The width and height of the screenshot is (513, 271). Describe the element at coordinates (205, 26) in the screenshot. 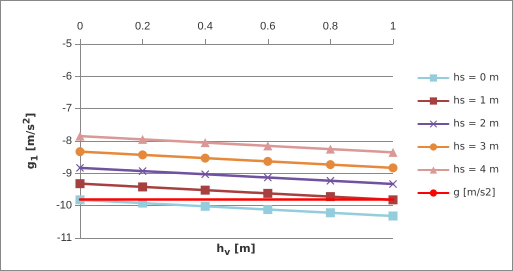

I see `x-tick-label: 0.4` at that location.